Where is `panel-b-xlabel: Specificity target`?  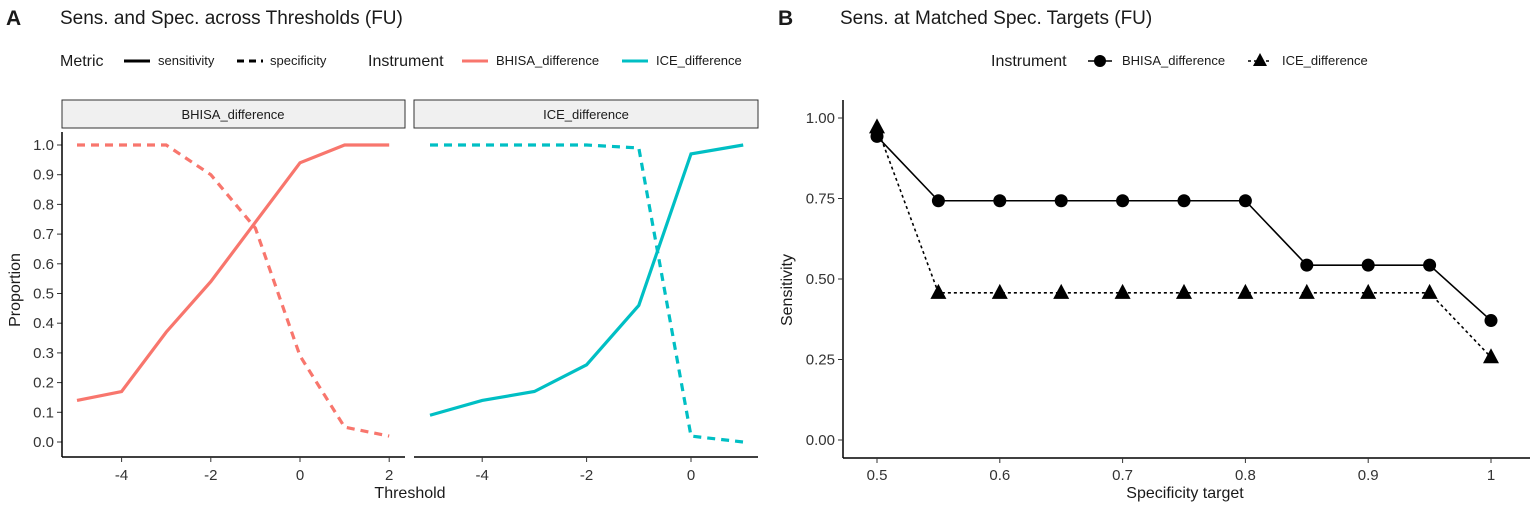
panel-b-xlabel: Specificity target is located at coordinates (1185, 493).